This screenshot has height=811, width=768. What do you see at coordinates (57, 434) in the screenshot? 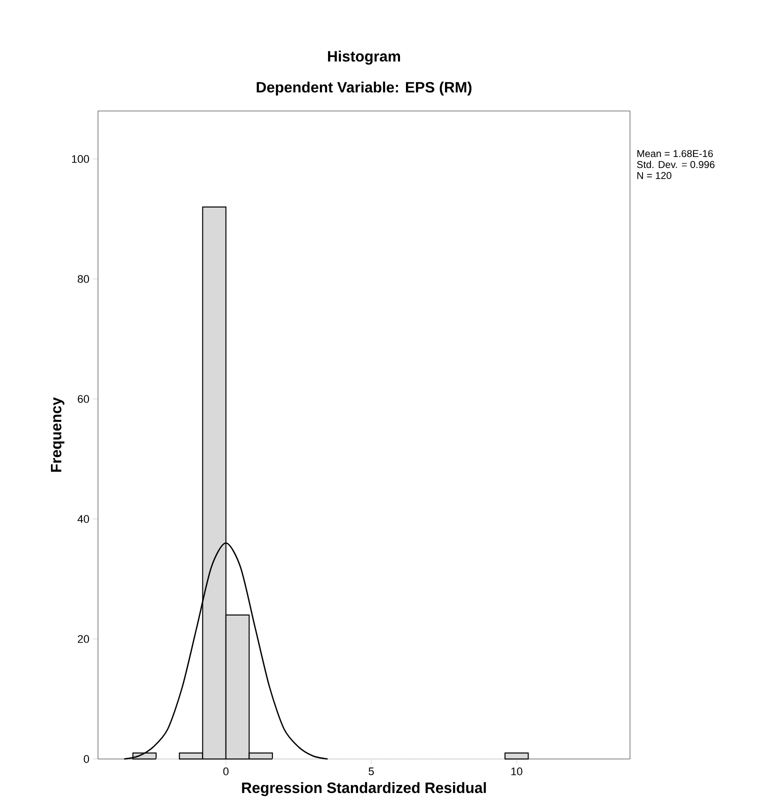
I see `y-axis-title: Frequency` at bounding box center [57, 434].